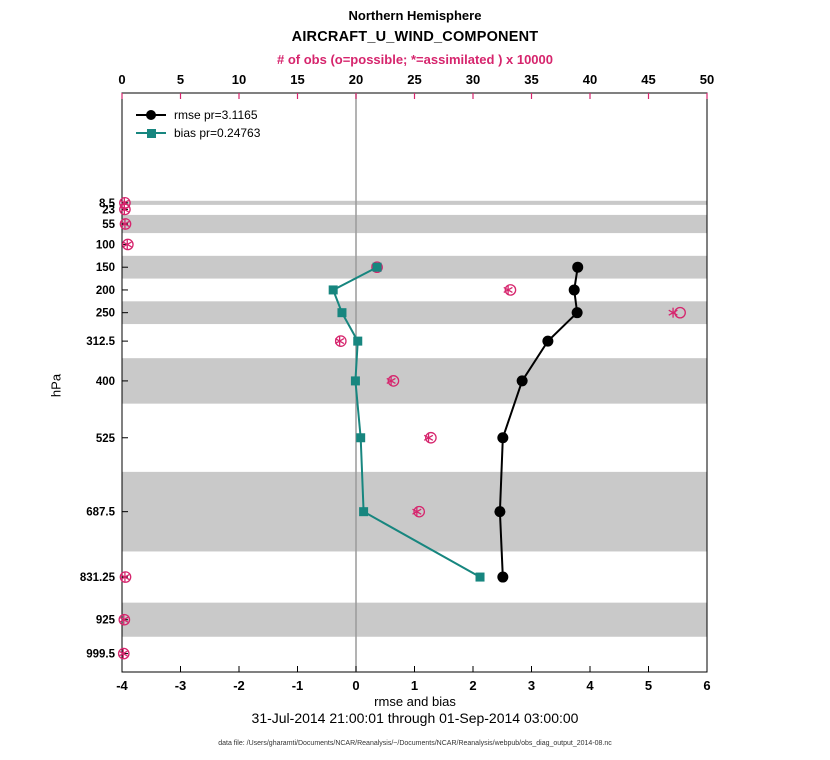 The image size is (830, 760). I want to click on plot-subtitle: AIRCRAFT_U_WIND_COMPONENT, so click(415, 37).